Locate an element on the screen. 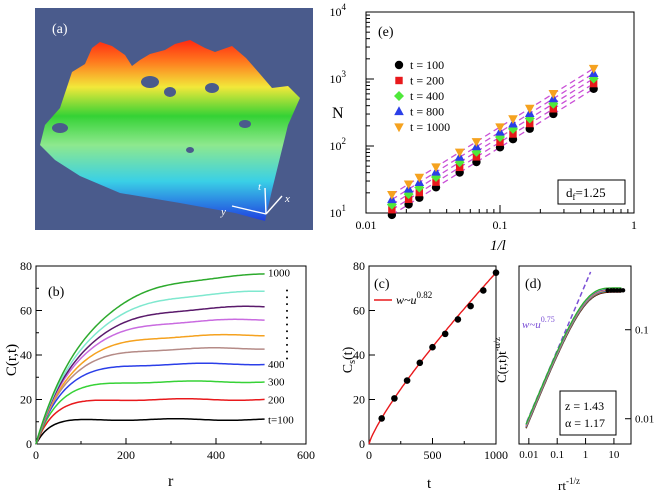 Image resolution: width=664 pixels, height=503 pixels. panel-b-x-tick-label: 400 is located at coordinates (216, 455).